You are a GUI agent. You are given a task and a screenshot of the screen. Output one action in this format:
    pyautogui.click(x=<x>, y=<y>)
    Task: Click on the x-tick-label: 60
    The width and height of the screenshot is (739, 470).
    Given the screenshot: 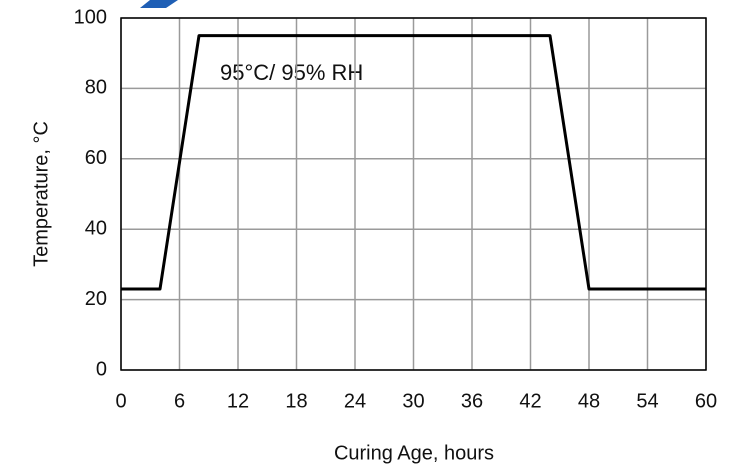 What is the action you would take?
    pyautogui.click(x=706, y=401)
    